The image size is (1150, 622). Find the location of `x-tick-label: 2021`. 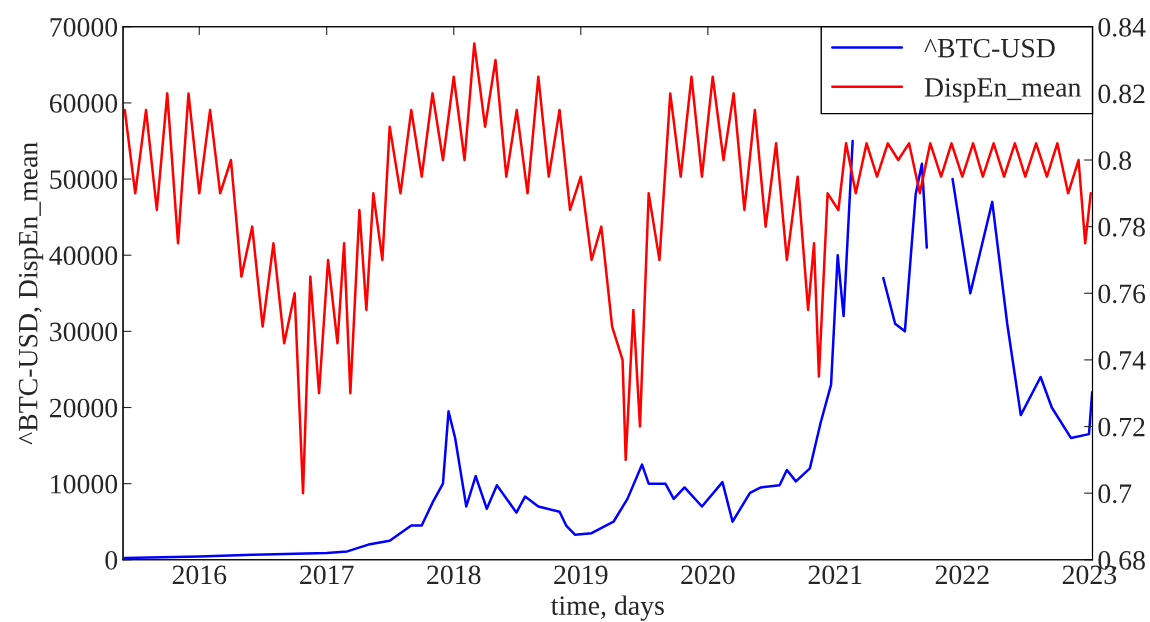

x-tick-label: 2021 is located at coordinates (835, 575).